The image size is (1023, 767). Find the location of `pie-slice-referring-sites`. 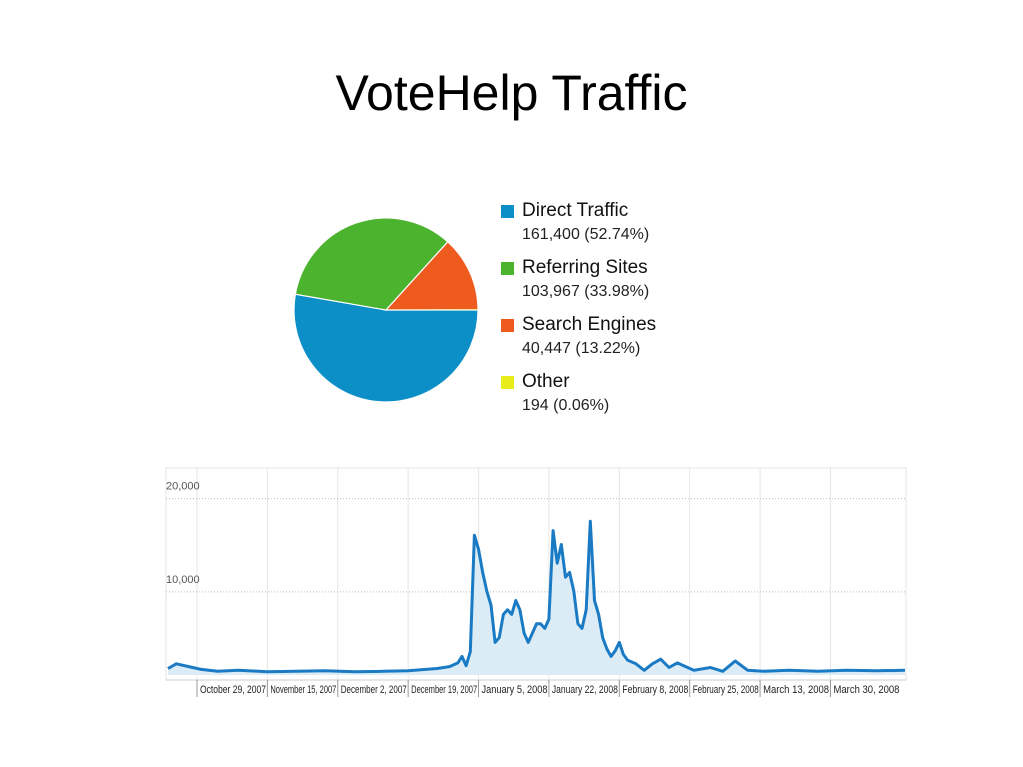

pie-slice-referring-sites is located at coordinates (371, 264).